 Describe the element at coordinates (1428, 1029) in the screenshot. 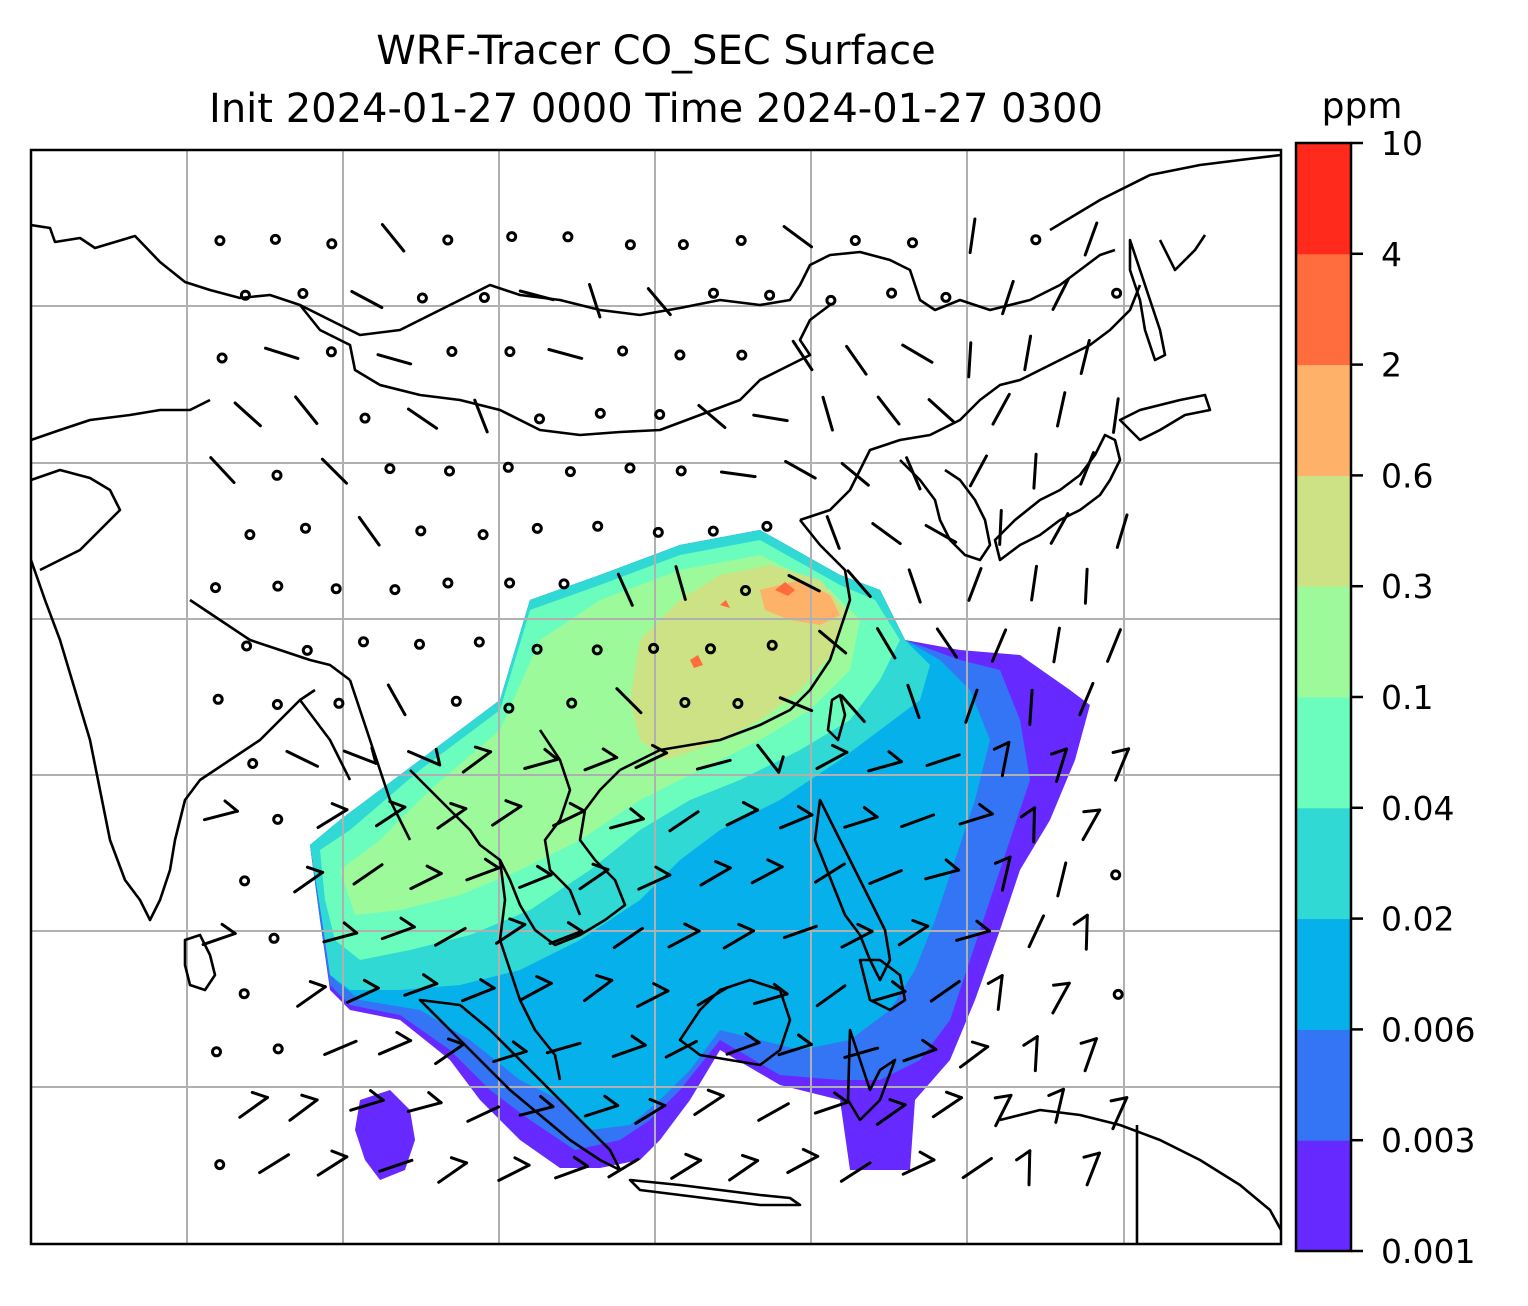

I see `colorbar-tick-label: 0.006` at that location.